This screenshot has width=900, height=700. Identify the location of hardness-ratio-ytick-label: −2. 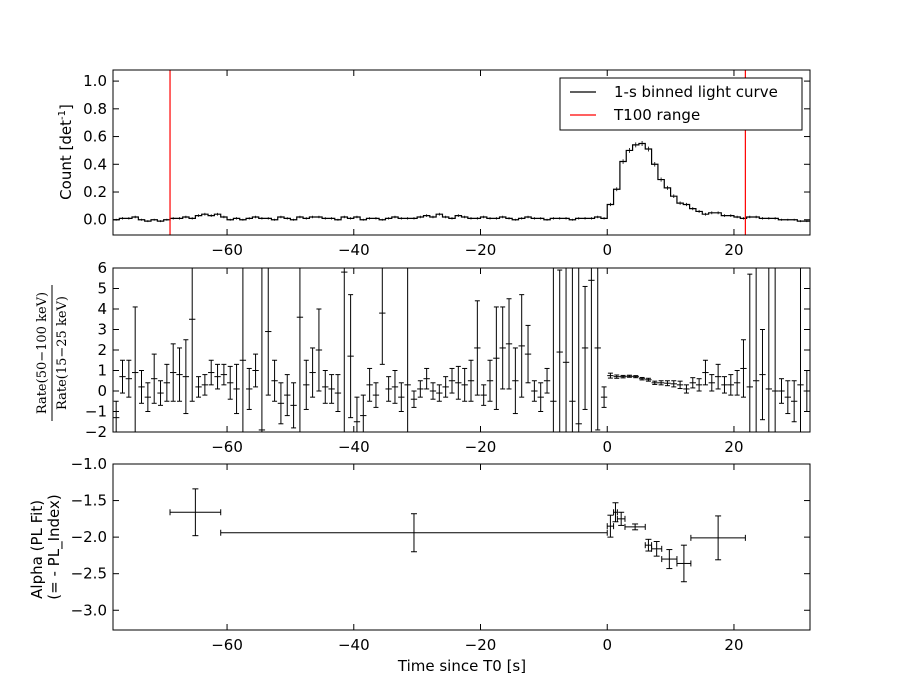
(96, 432).